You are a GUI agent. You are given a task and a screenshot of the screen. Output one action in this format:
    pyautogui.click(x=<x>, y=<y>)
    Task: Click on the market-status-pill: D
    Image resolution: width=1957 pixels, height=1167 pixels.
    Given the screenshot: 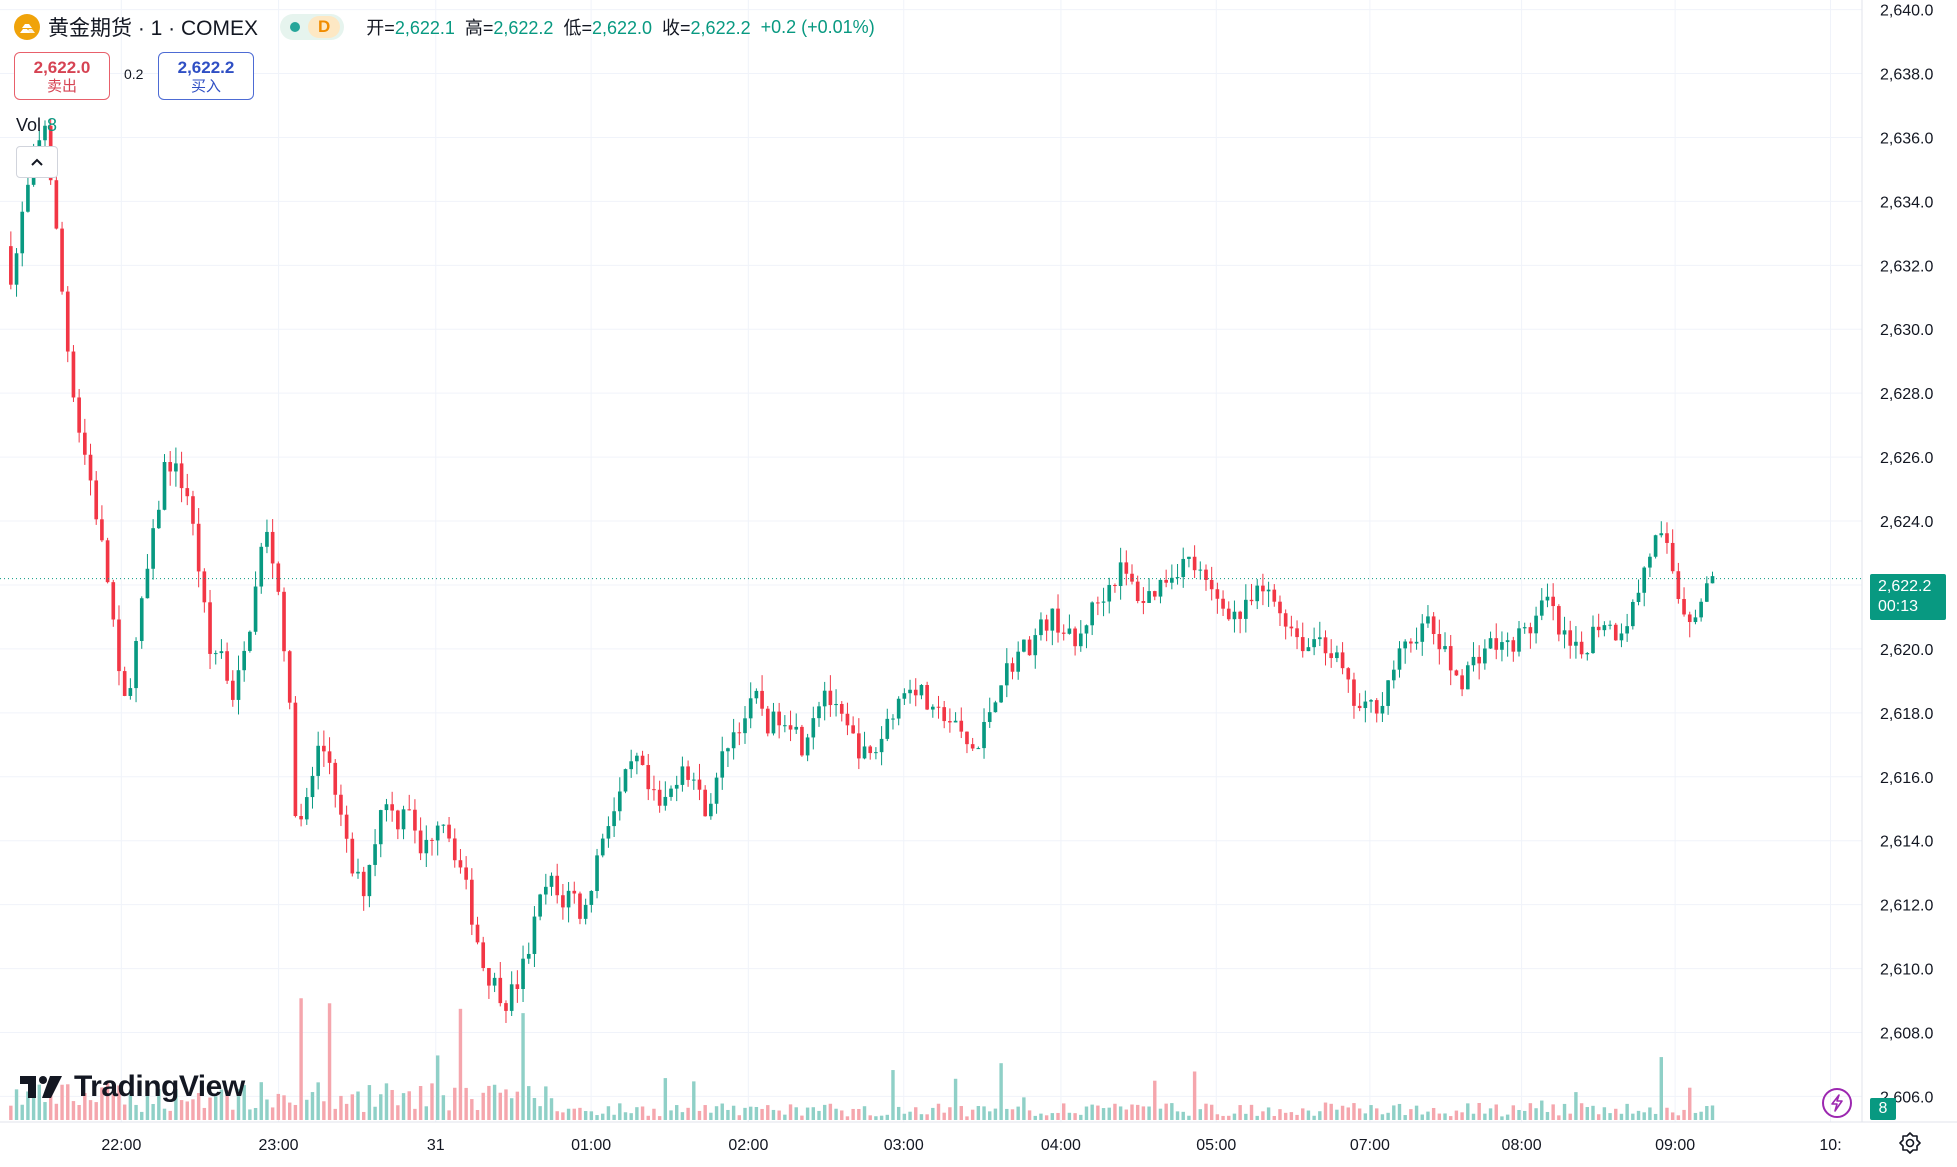 What is the action you would take?
    pyautogui.click(x=312, y=27)
    